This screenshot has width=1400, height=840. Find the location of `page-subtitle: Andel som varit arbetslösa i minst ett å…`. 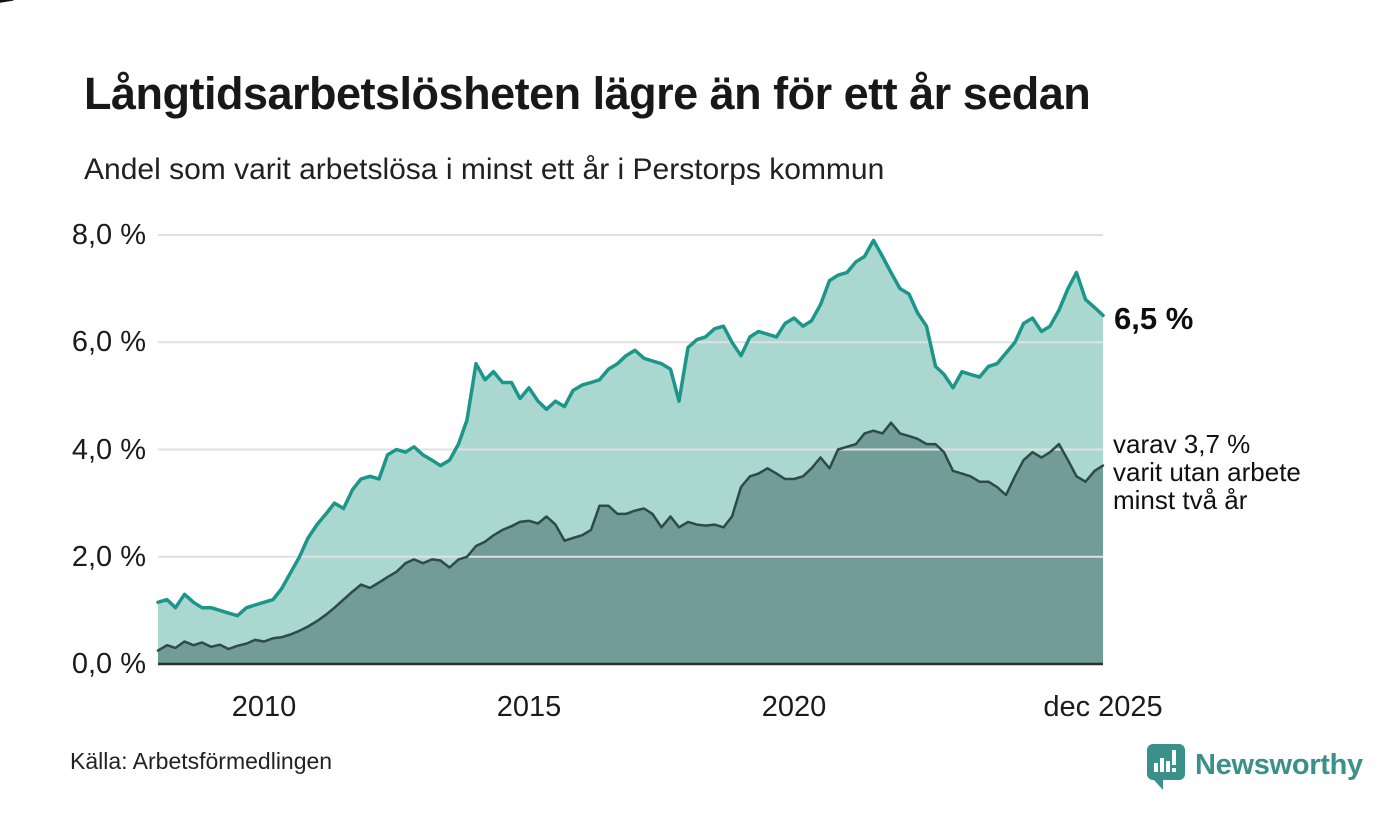

page-subtitle: Andel som varit arbetslösa i minst ett å… is located at coordinates (484, 169).